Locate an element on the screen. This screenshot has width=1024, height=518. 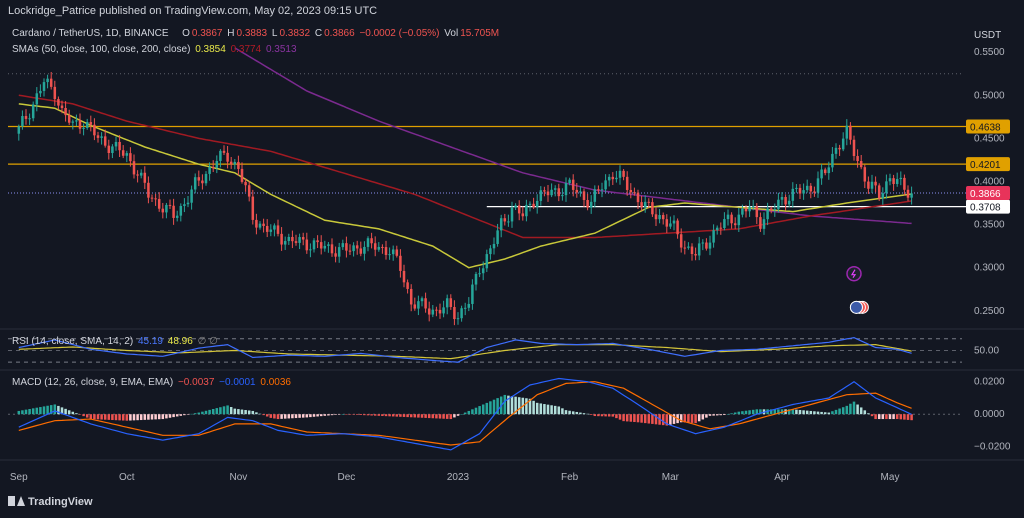
support-level-label: 0.3708 is located at coordinates (985, 208).